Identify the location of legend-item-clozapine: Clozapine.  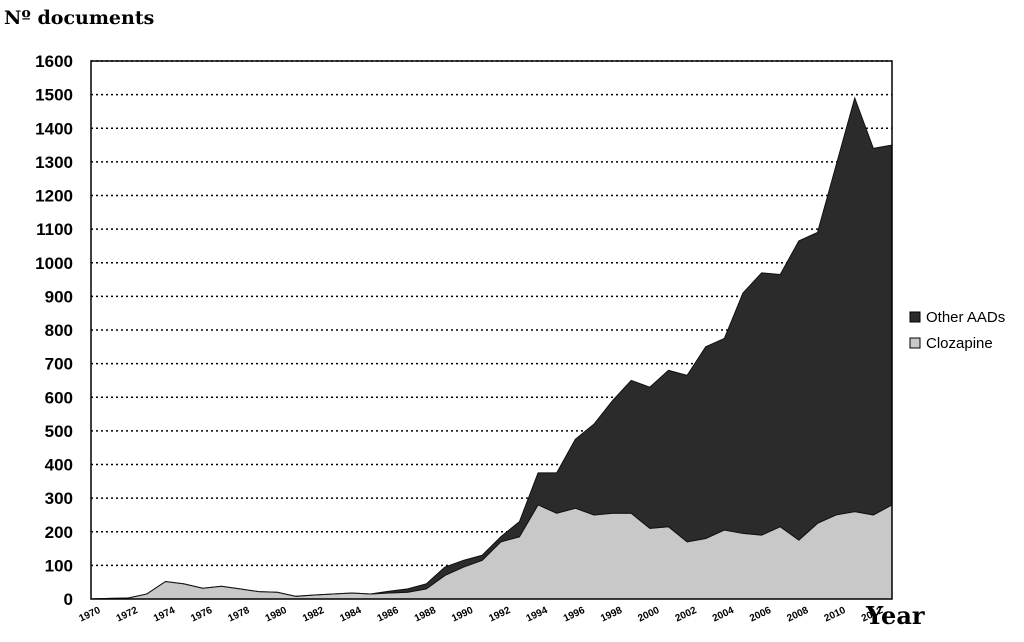
(951, 343).